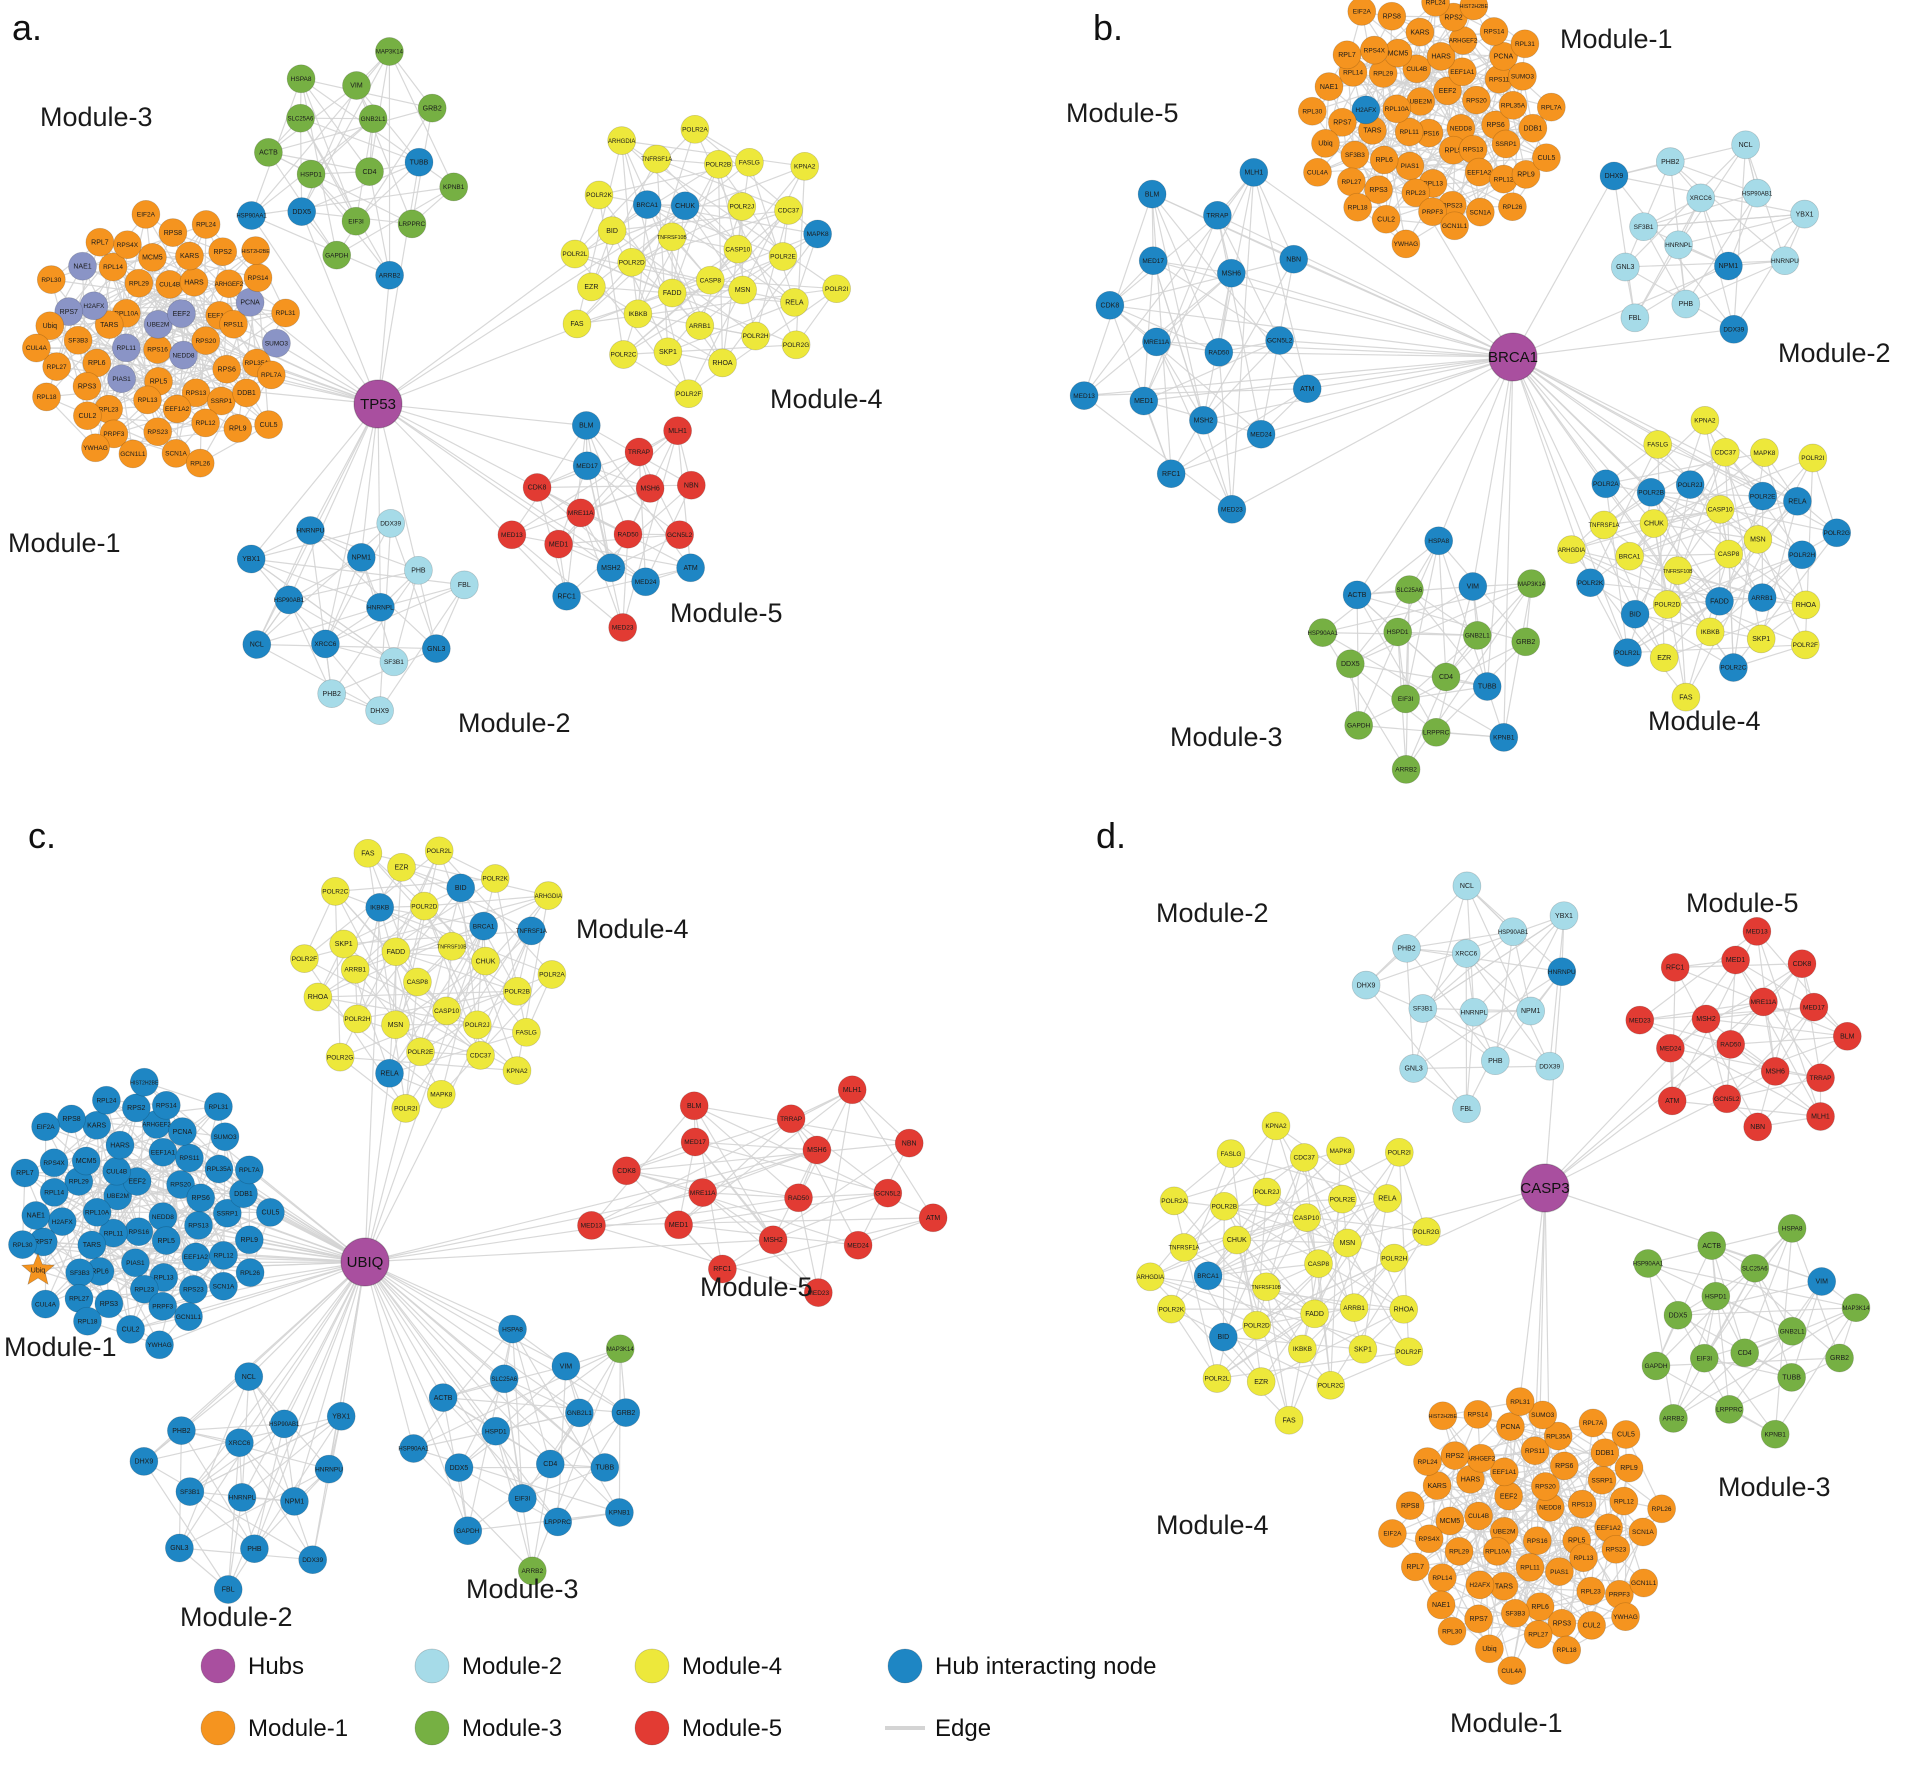 The image size is (1923, 1775). What do you see at coordinates (732, 1666) in the screenshot?
I see `legend-label: Module-4` at bounding box center [732, 1666].